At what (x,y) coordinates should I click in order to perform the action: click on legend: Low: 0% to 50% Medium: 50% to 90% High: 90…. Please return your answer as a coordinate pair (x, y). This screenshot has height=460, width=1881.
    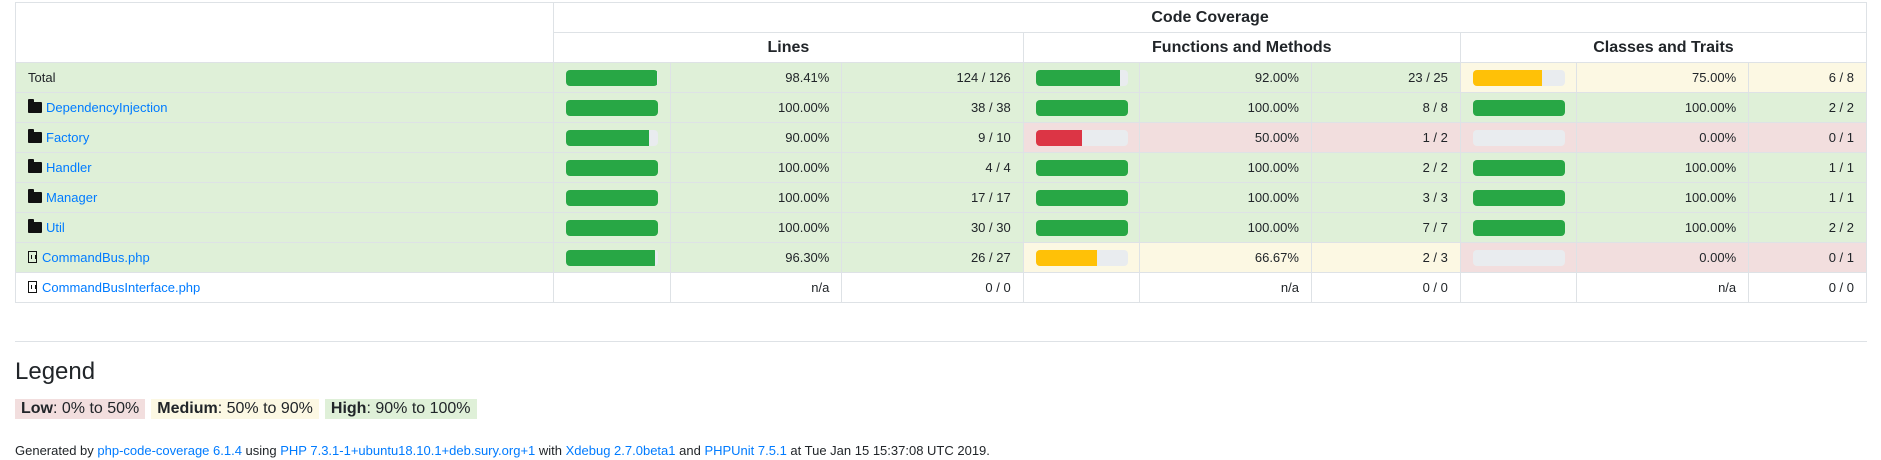
    Looking at the image, I should click on (249, 409).